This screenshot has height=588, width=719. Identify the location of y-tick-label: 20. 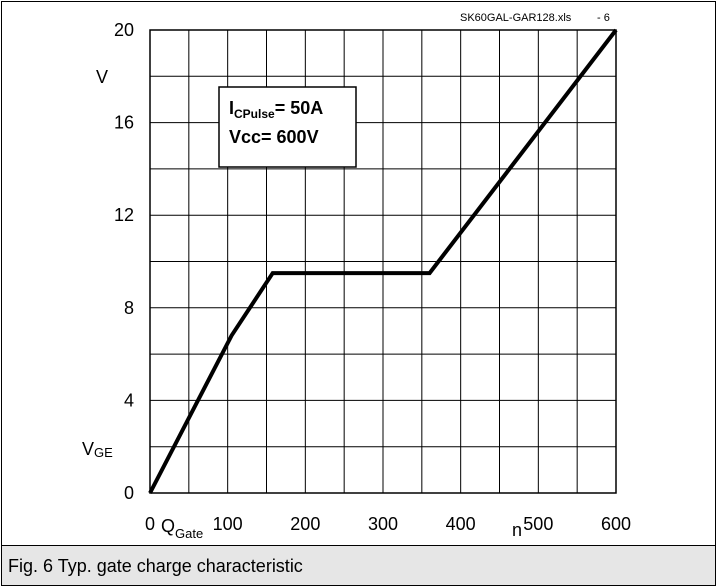
(124, 30).